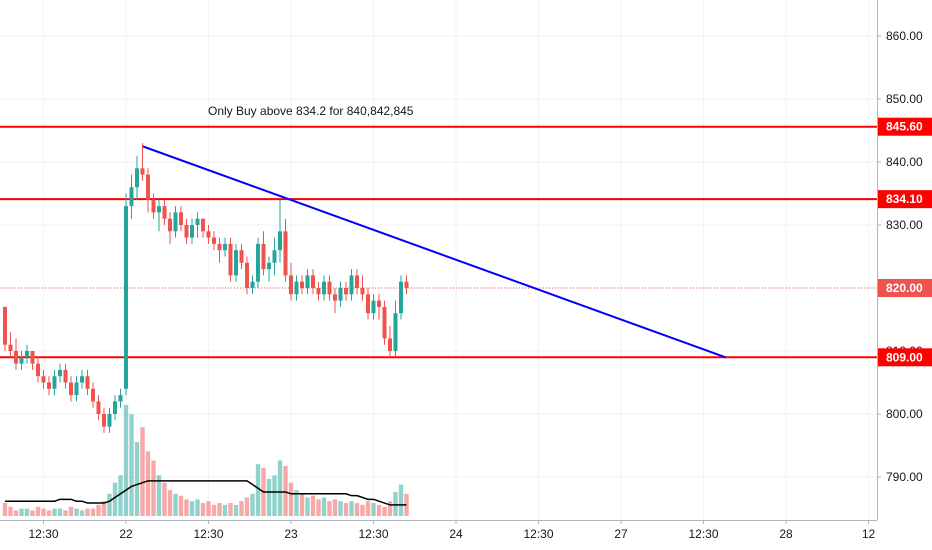 The width and height of the screenshot is (932, 550). I want to click on x-tick-label: 28, so click(786, 534).